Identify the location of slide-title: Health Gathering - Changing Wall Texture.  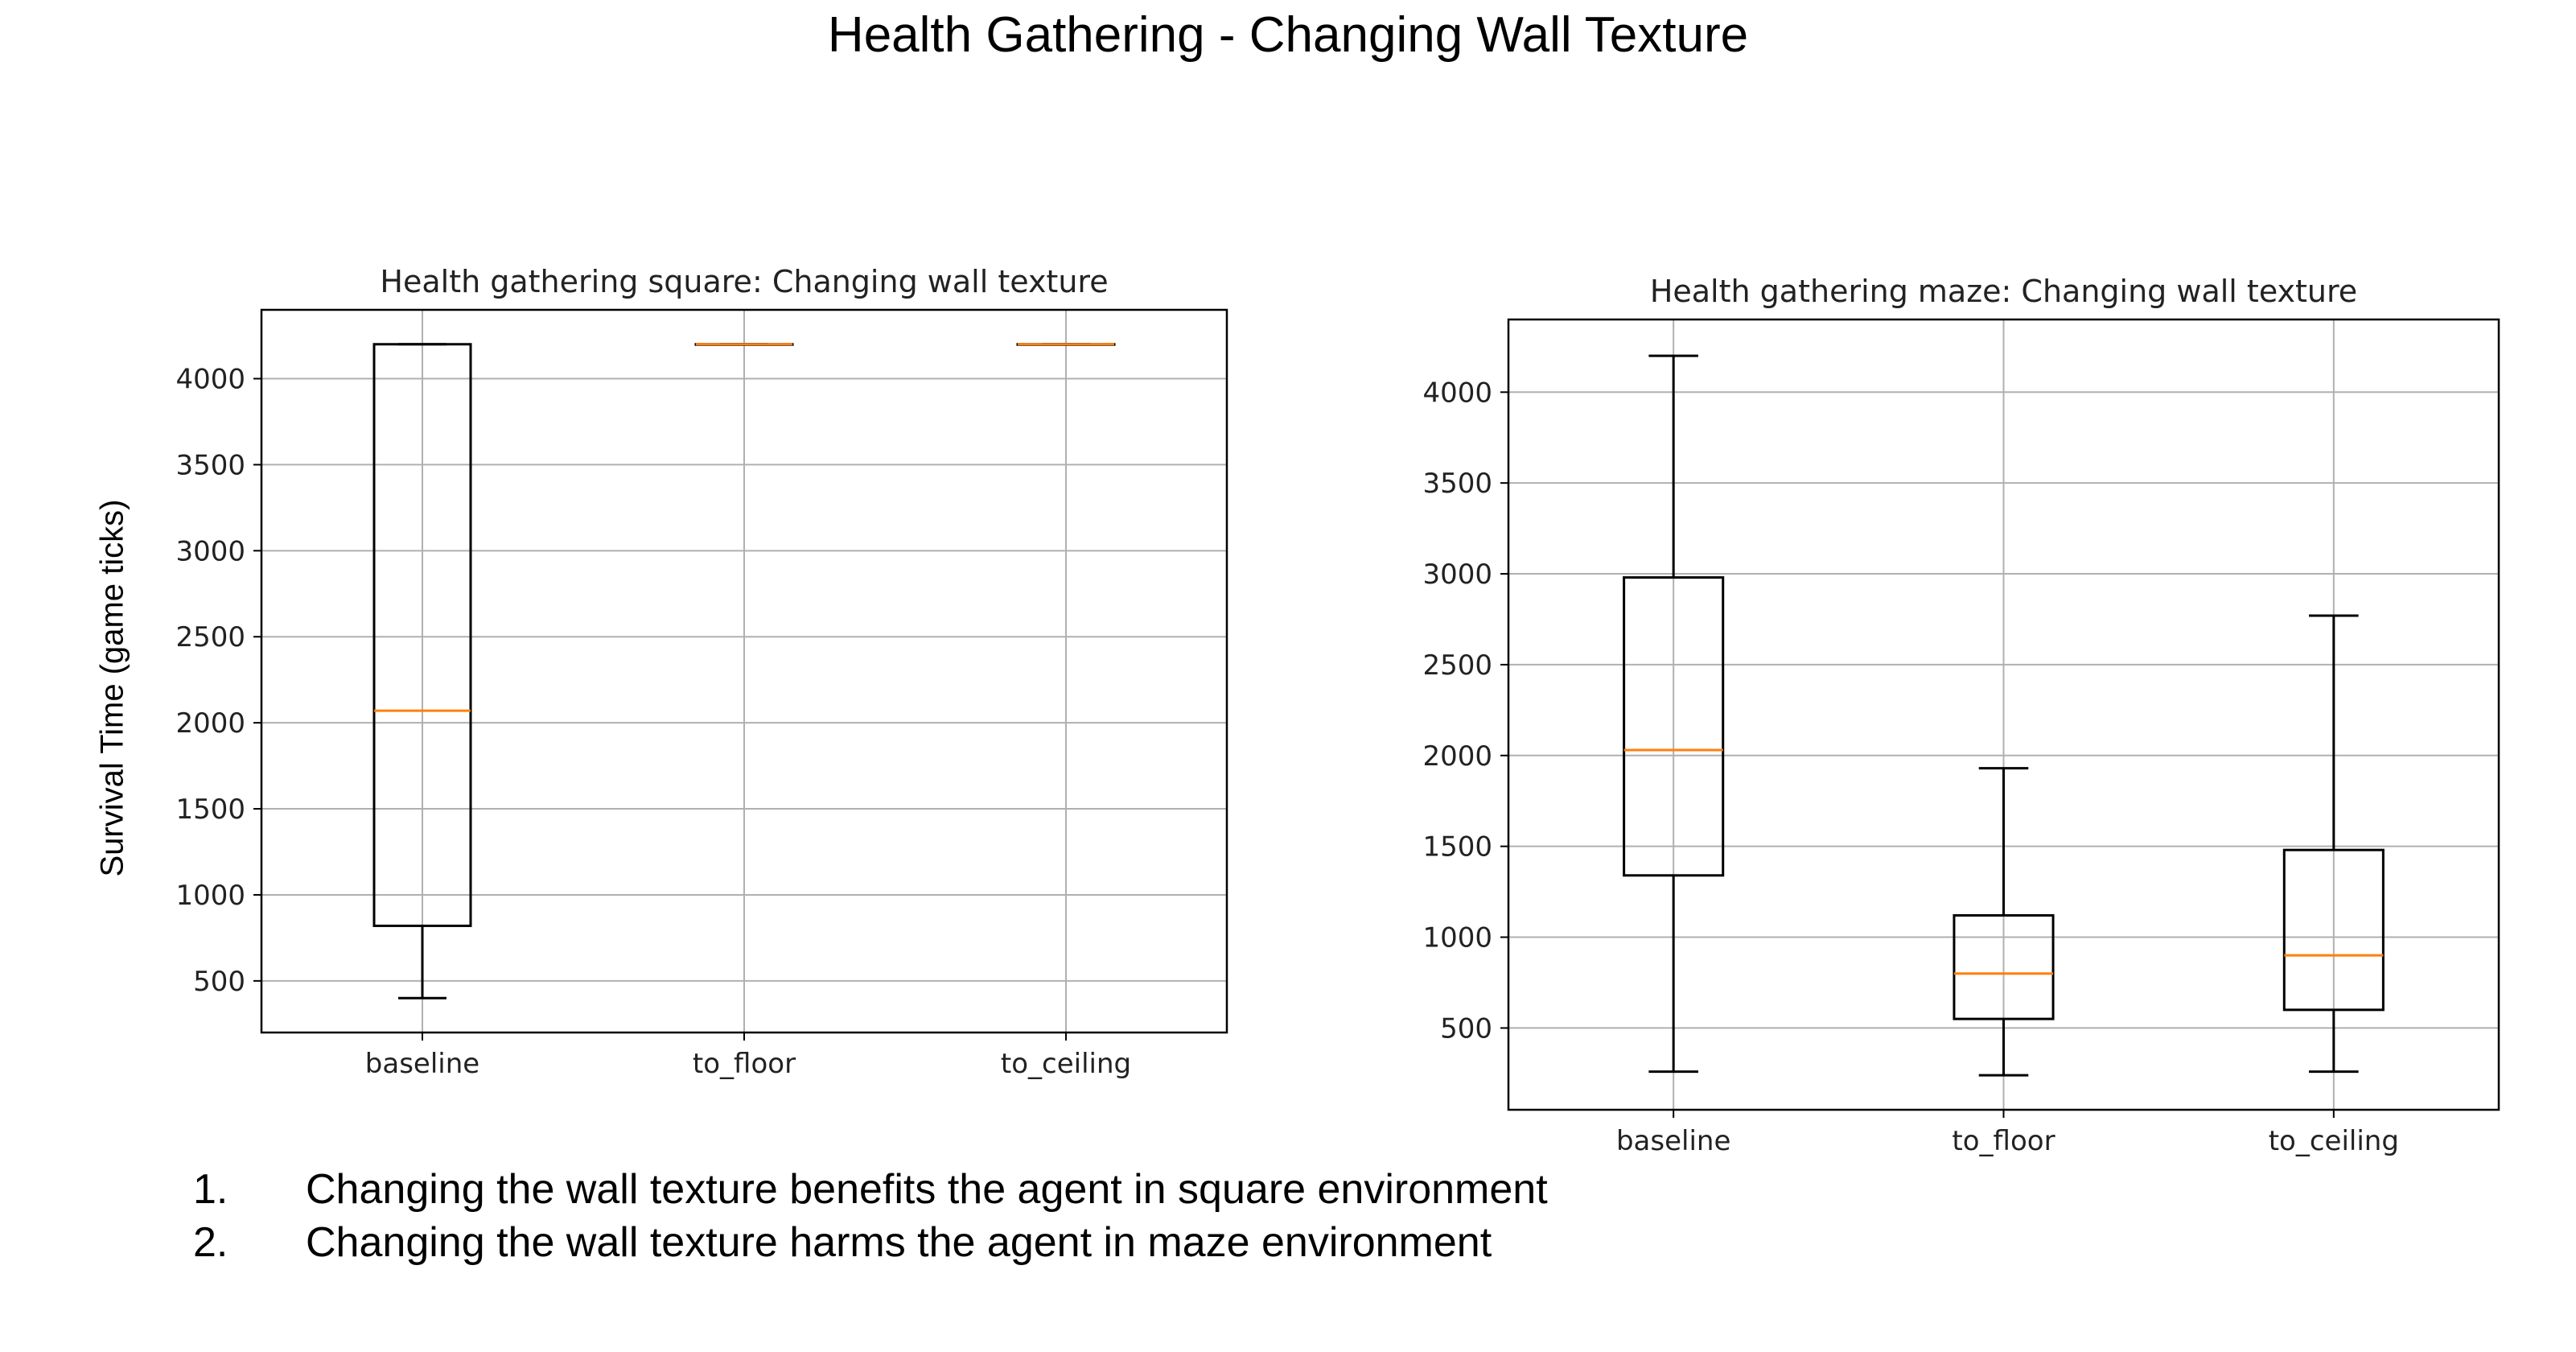
(1288, 35).